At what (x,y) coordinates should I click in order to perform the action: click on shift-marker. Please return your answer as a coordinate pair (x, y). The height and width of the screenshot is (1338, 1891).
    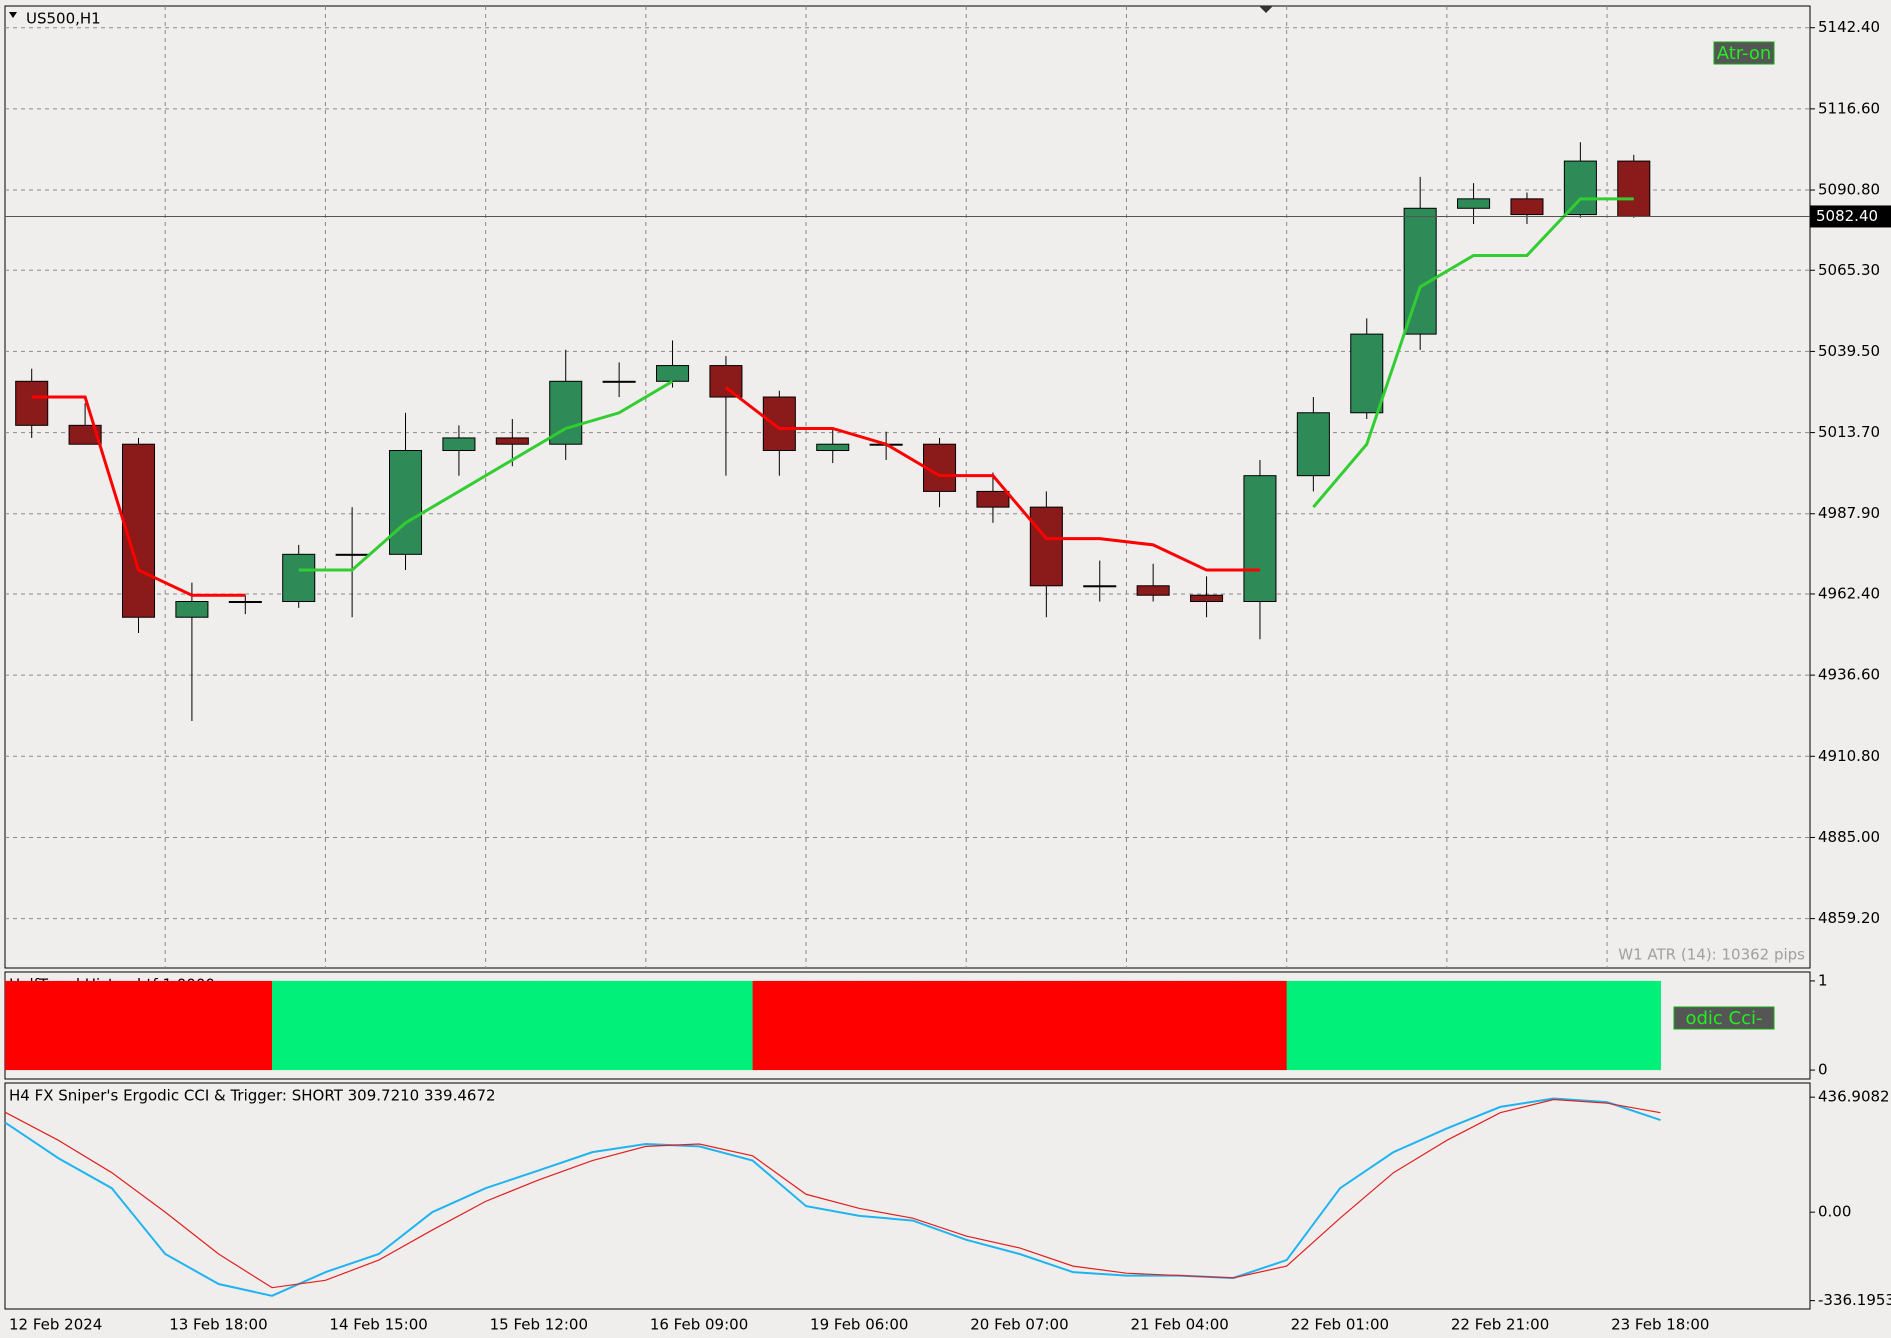
    Looking at the image, I should click on (1266, 9).